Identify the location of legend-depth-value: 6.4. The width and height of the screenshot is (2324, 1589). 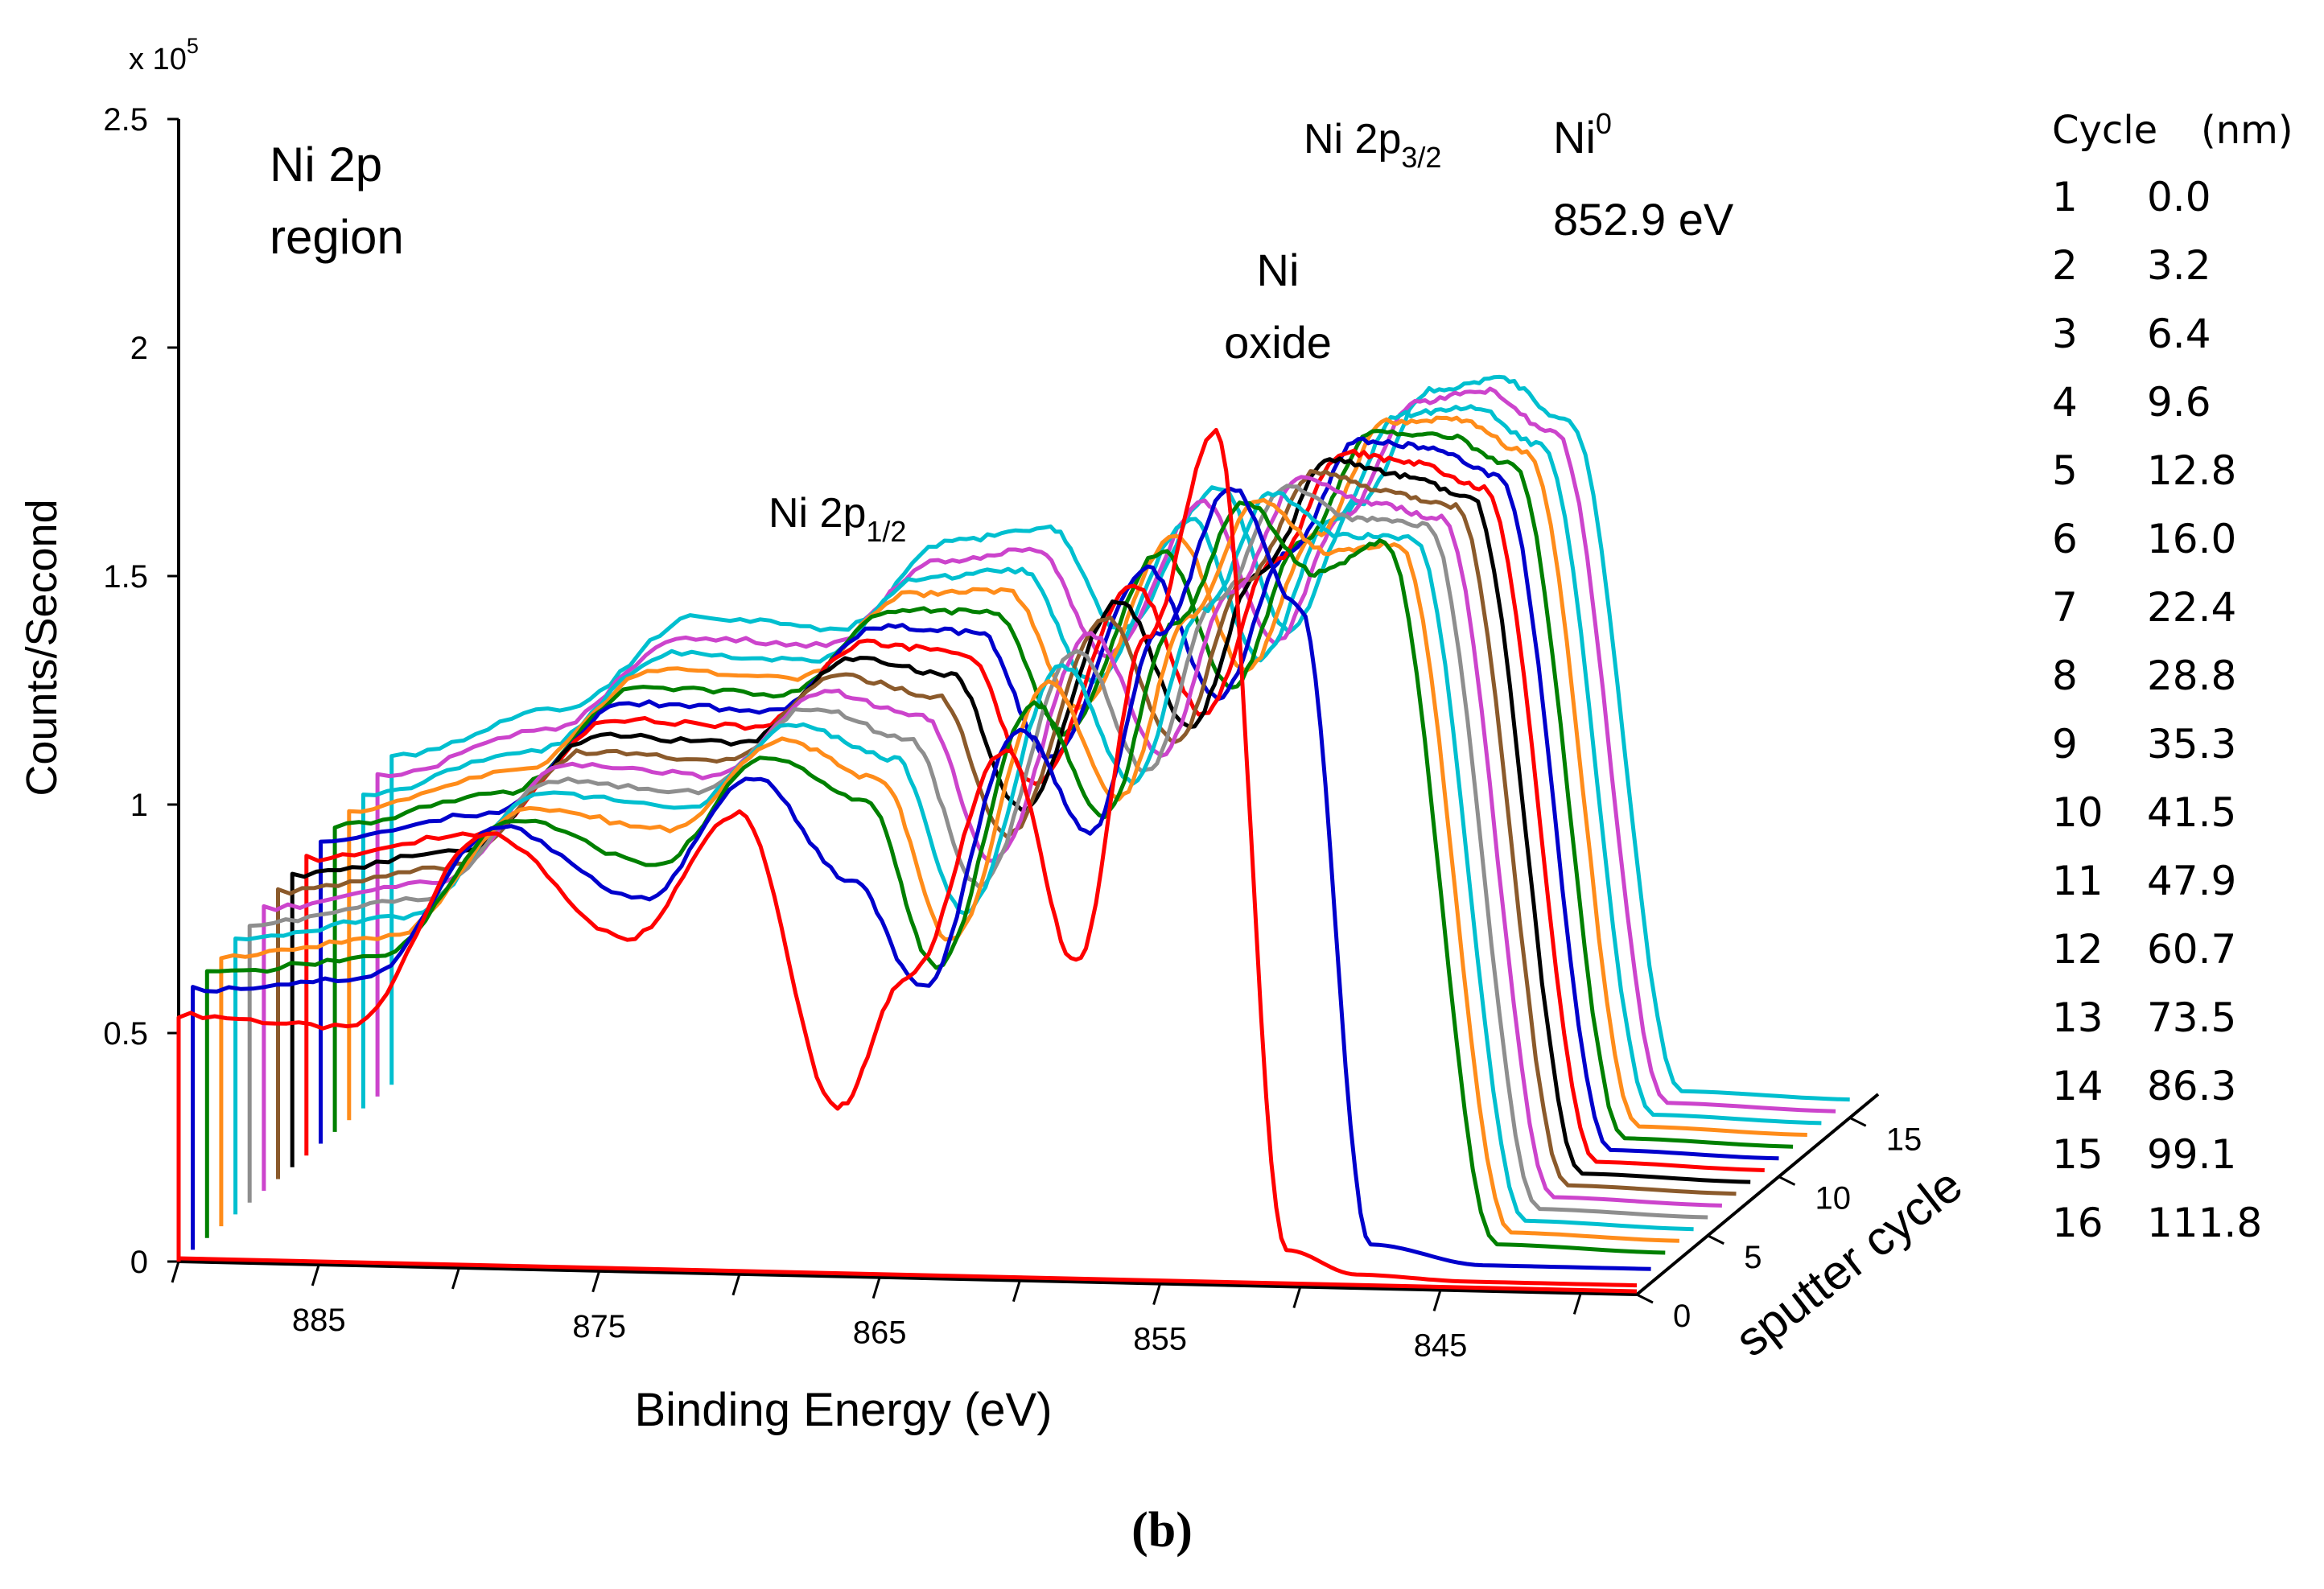
(2179, 334).